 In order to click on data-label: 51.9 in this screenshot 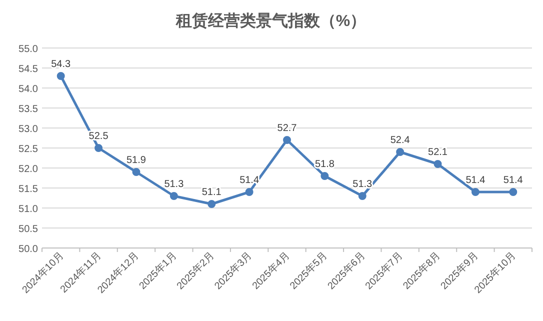, I will do `click(136, 160)`.